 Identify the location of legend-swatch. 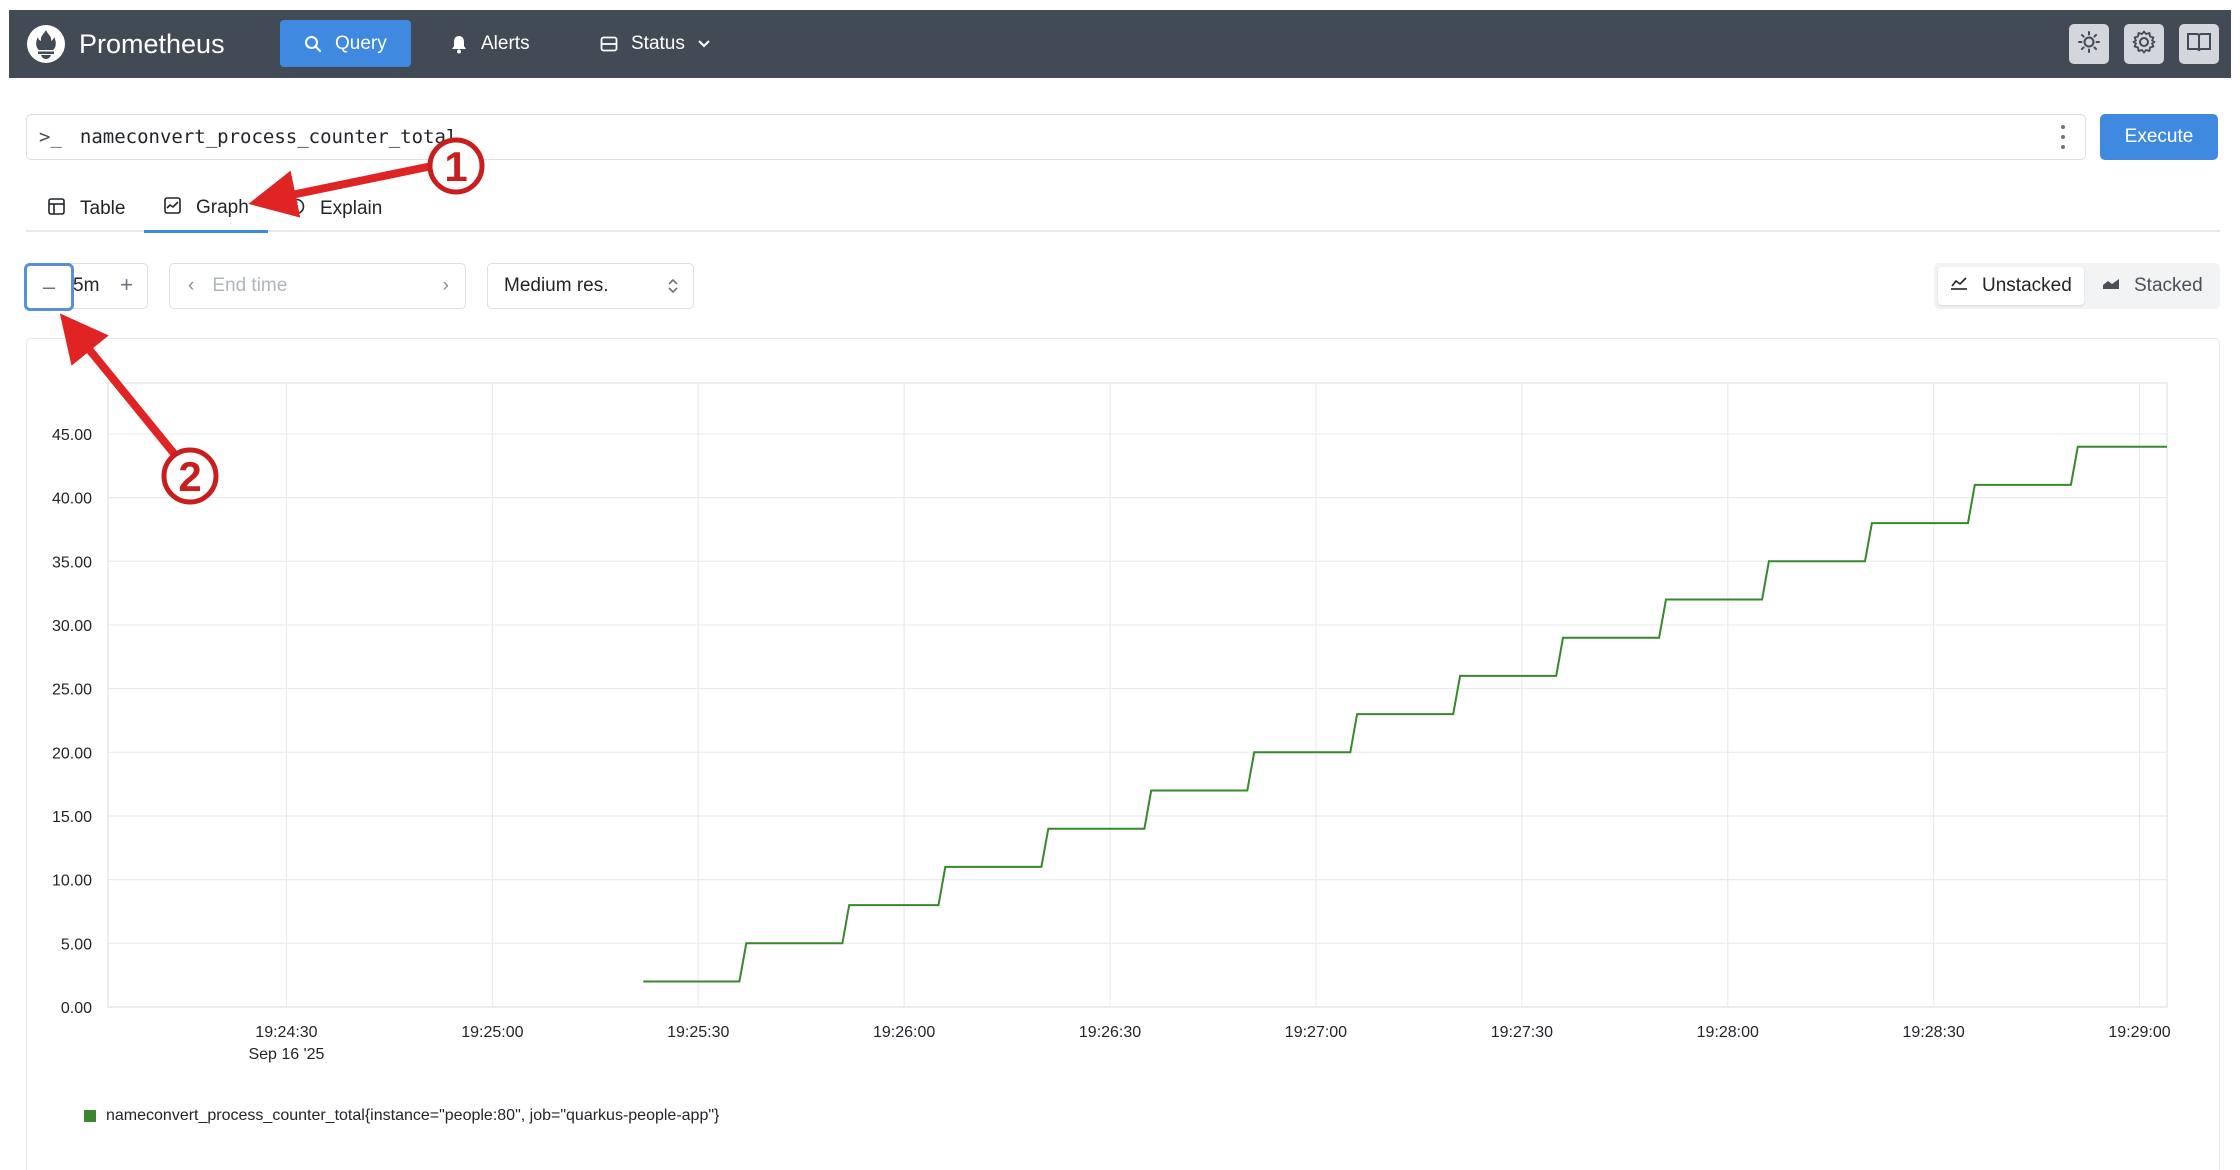
(90, 1116).